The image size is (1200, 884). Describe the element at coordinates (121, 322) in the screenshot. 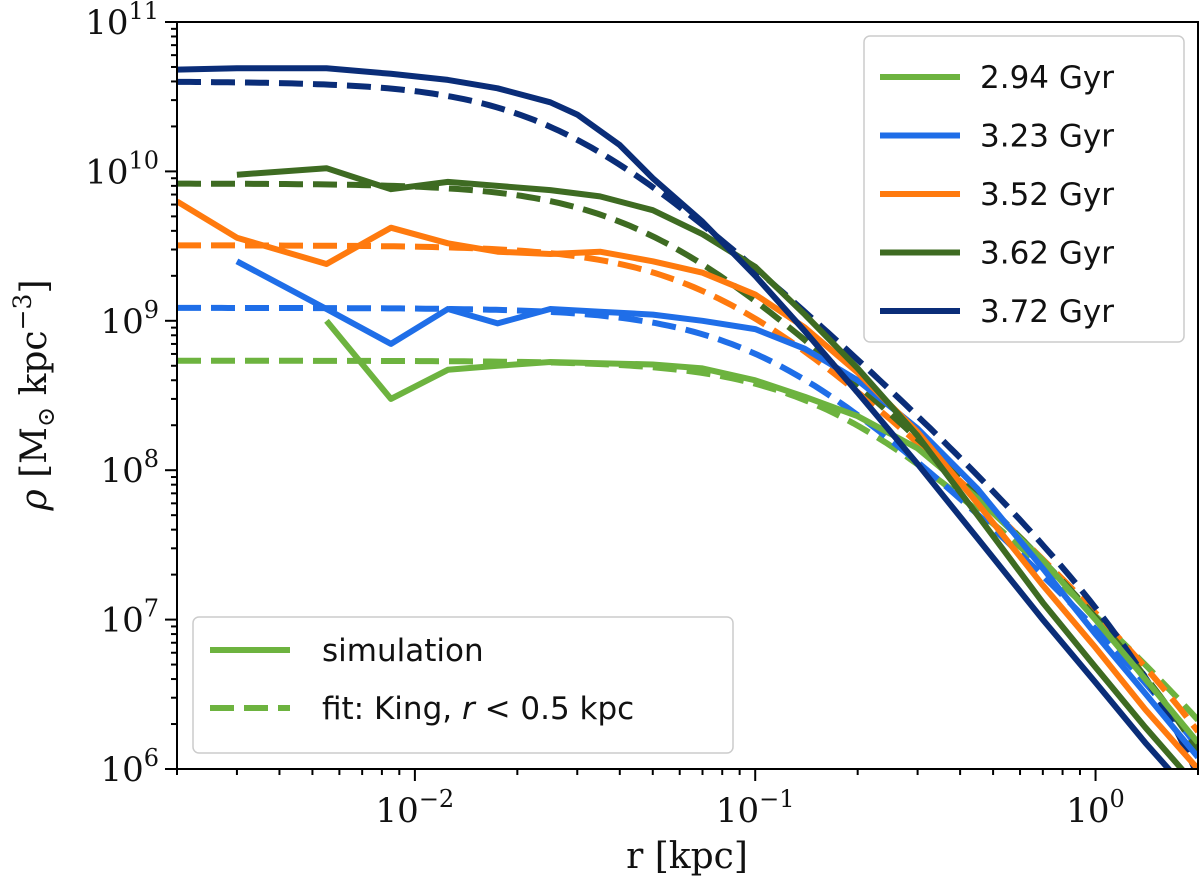

I see `y-tick-label-3-base: 10` at that location.